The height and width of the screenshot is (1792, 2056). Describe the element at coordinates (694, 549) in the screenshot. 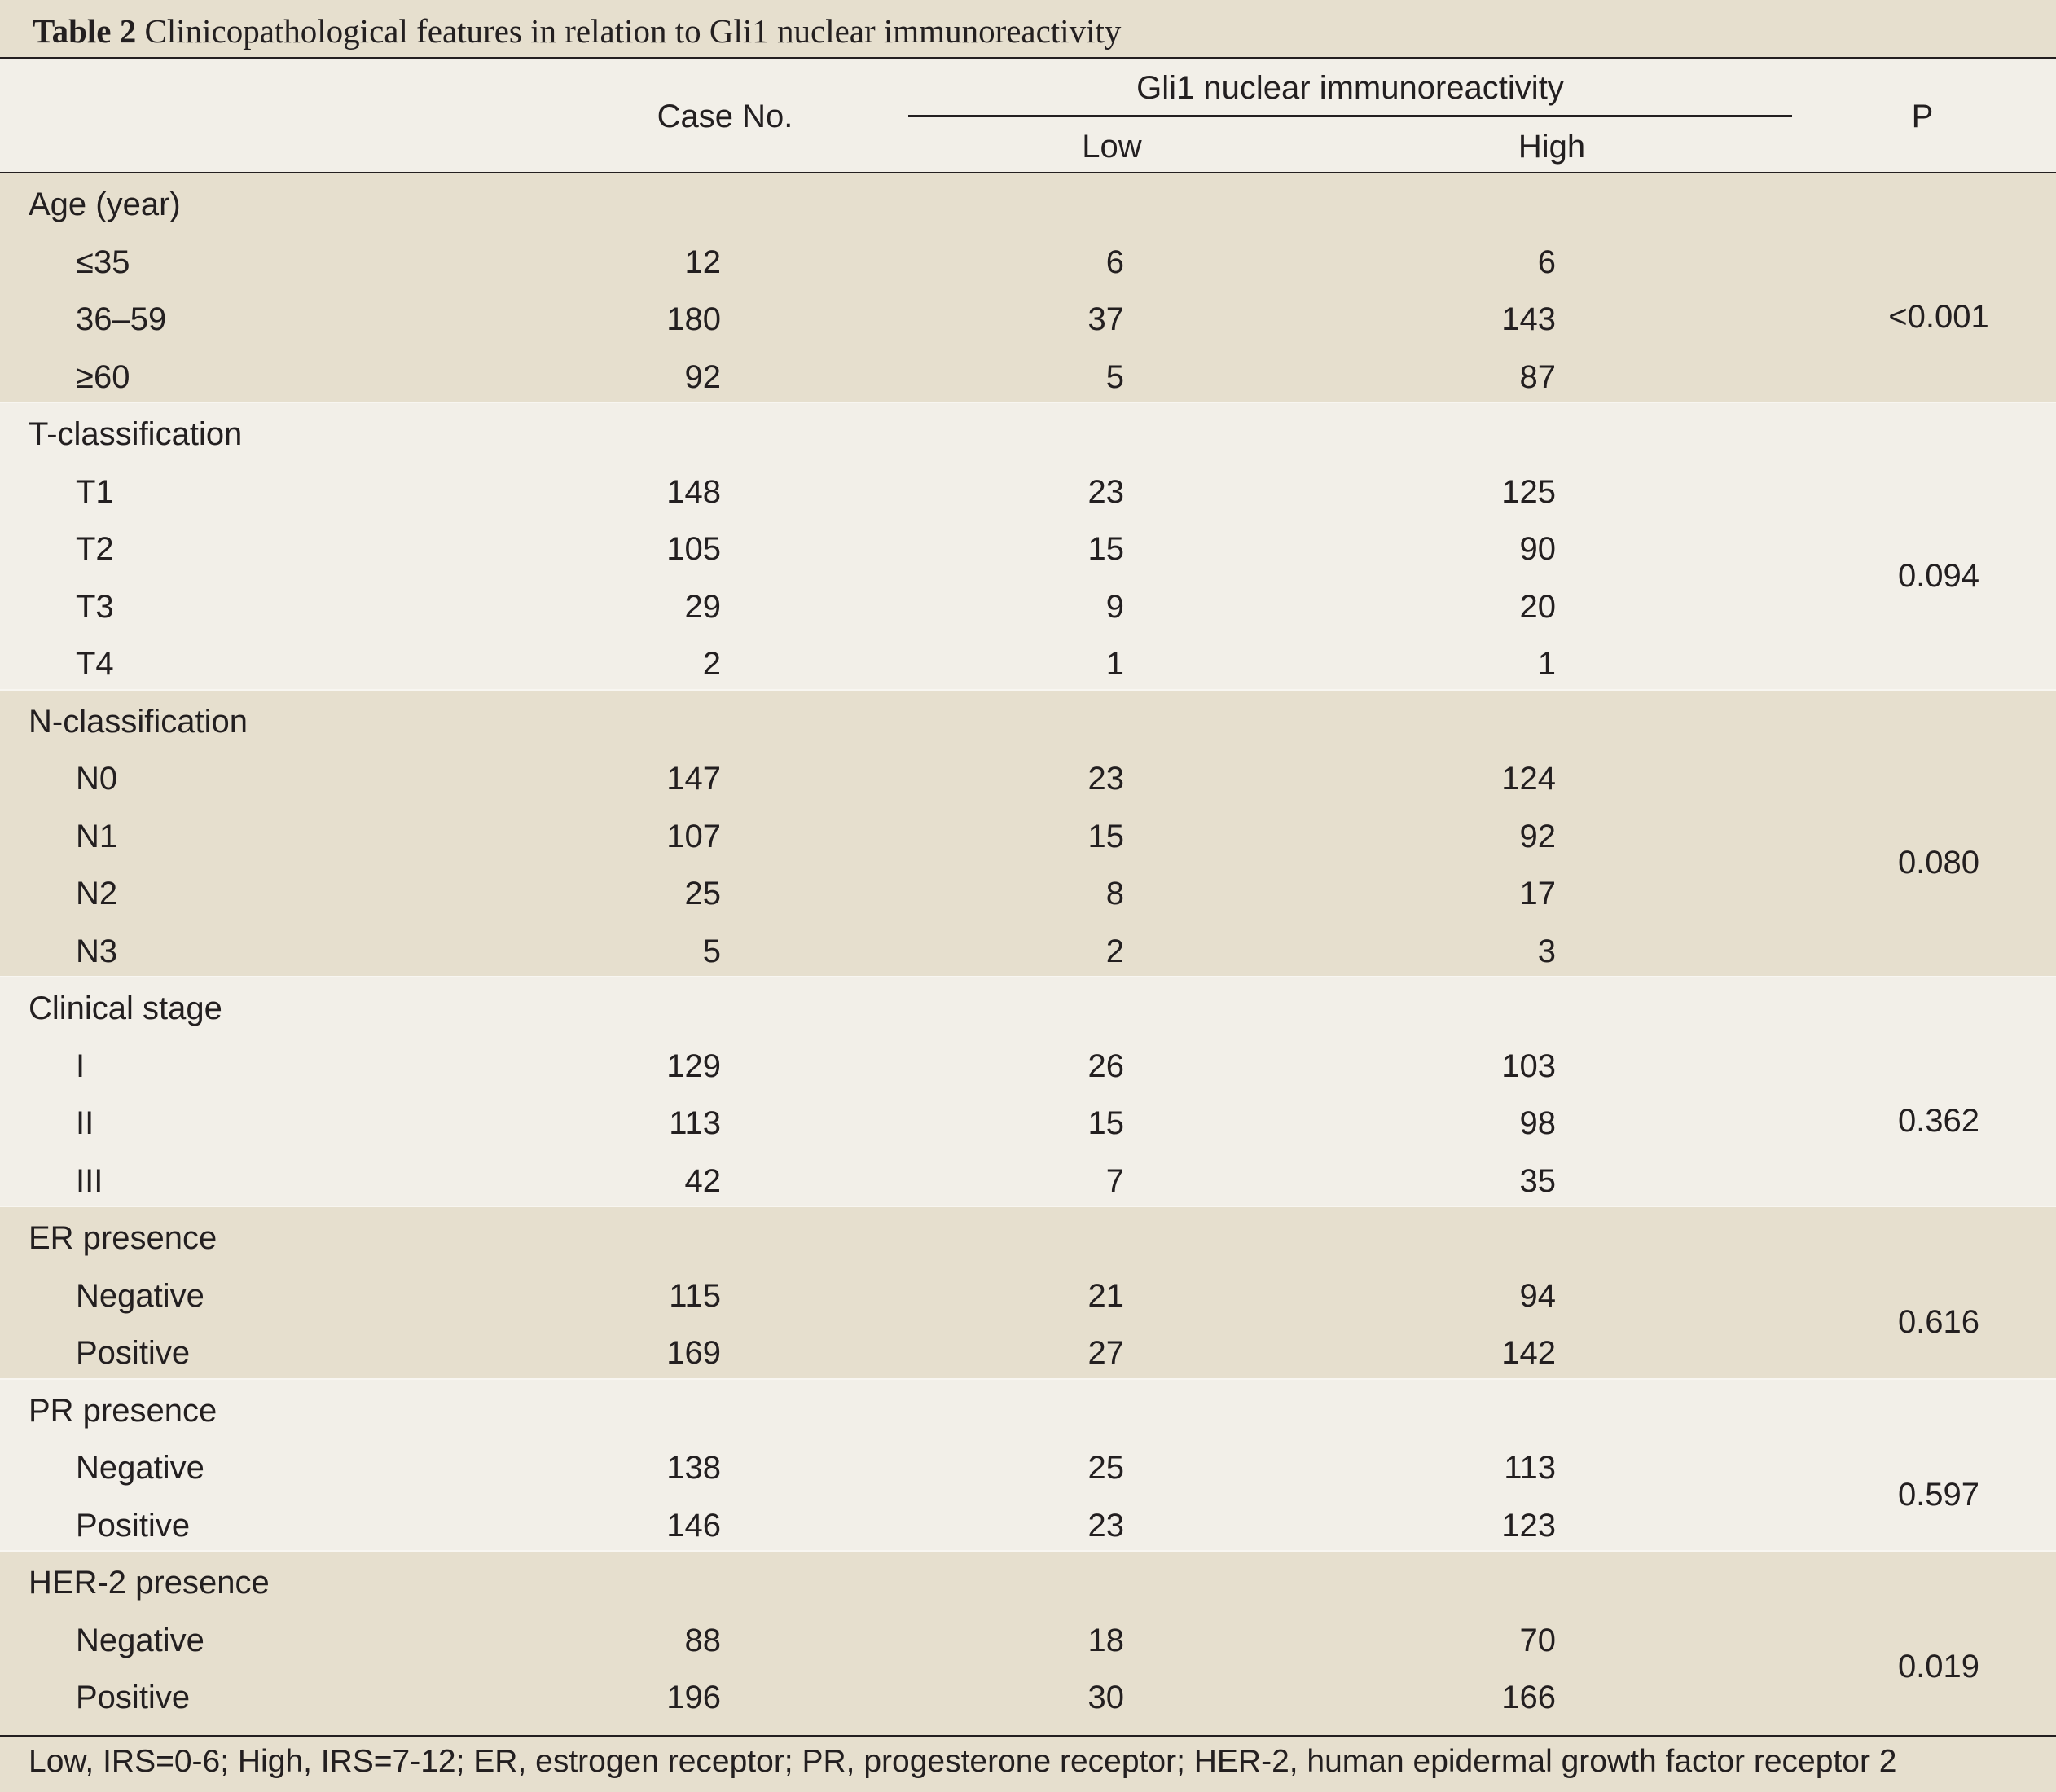

I see `table-cell-case-no: 105` at that location.